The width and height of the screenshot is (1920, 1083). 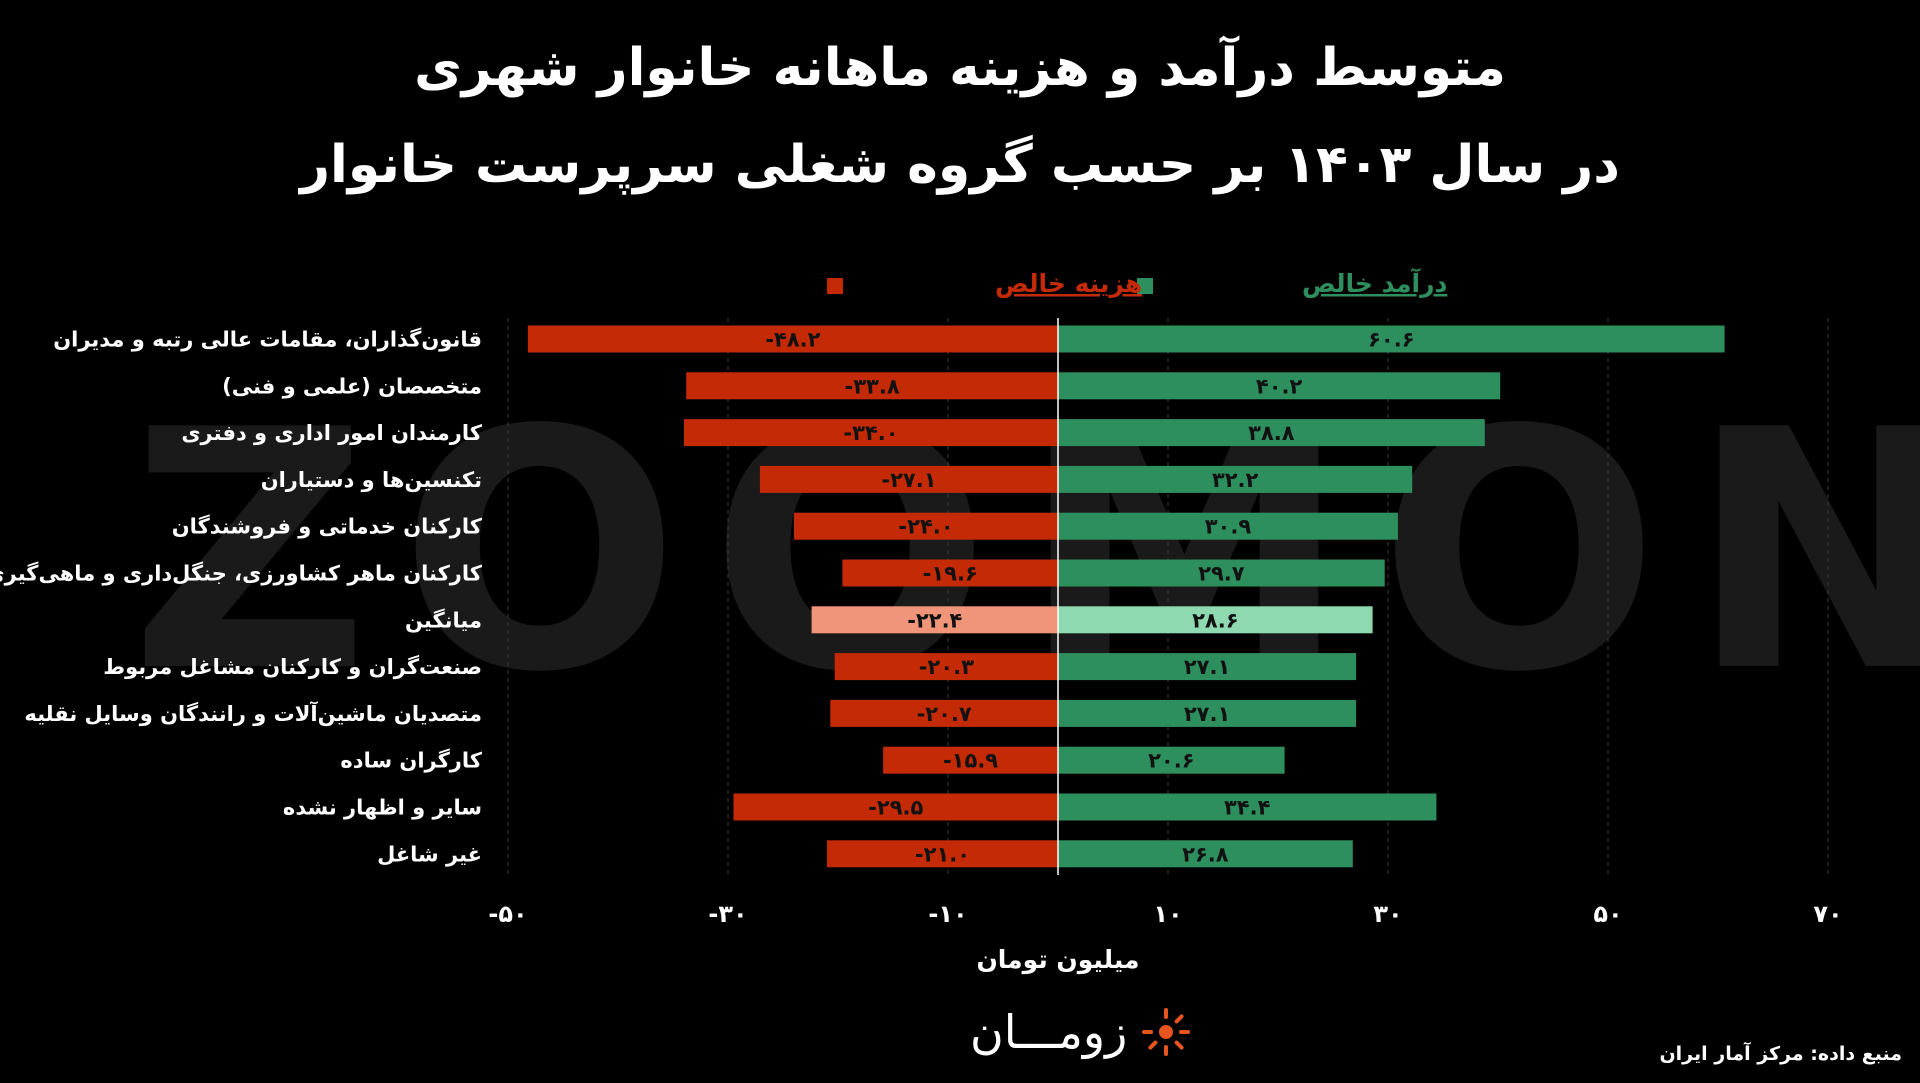 I want to click on expense-value-label: -۲۱.۰, so click(x=942, y=854).